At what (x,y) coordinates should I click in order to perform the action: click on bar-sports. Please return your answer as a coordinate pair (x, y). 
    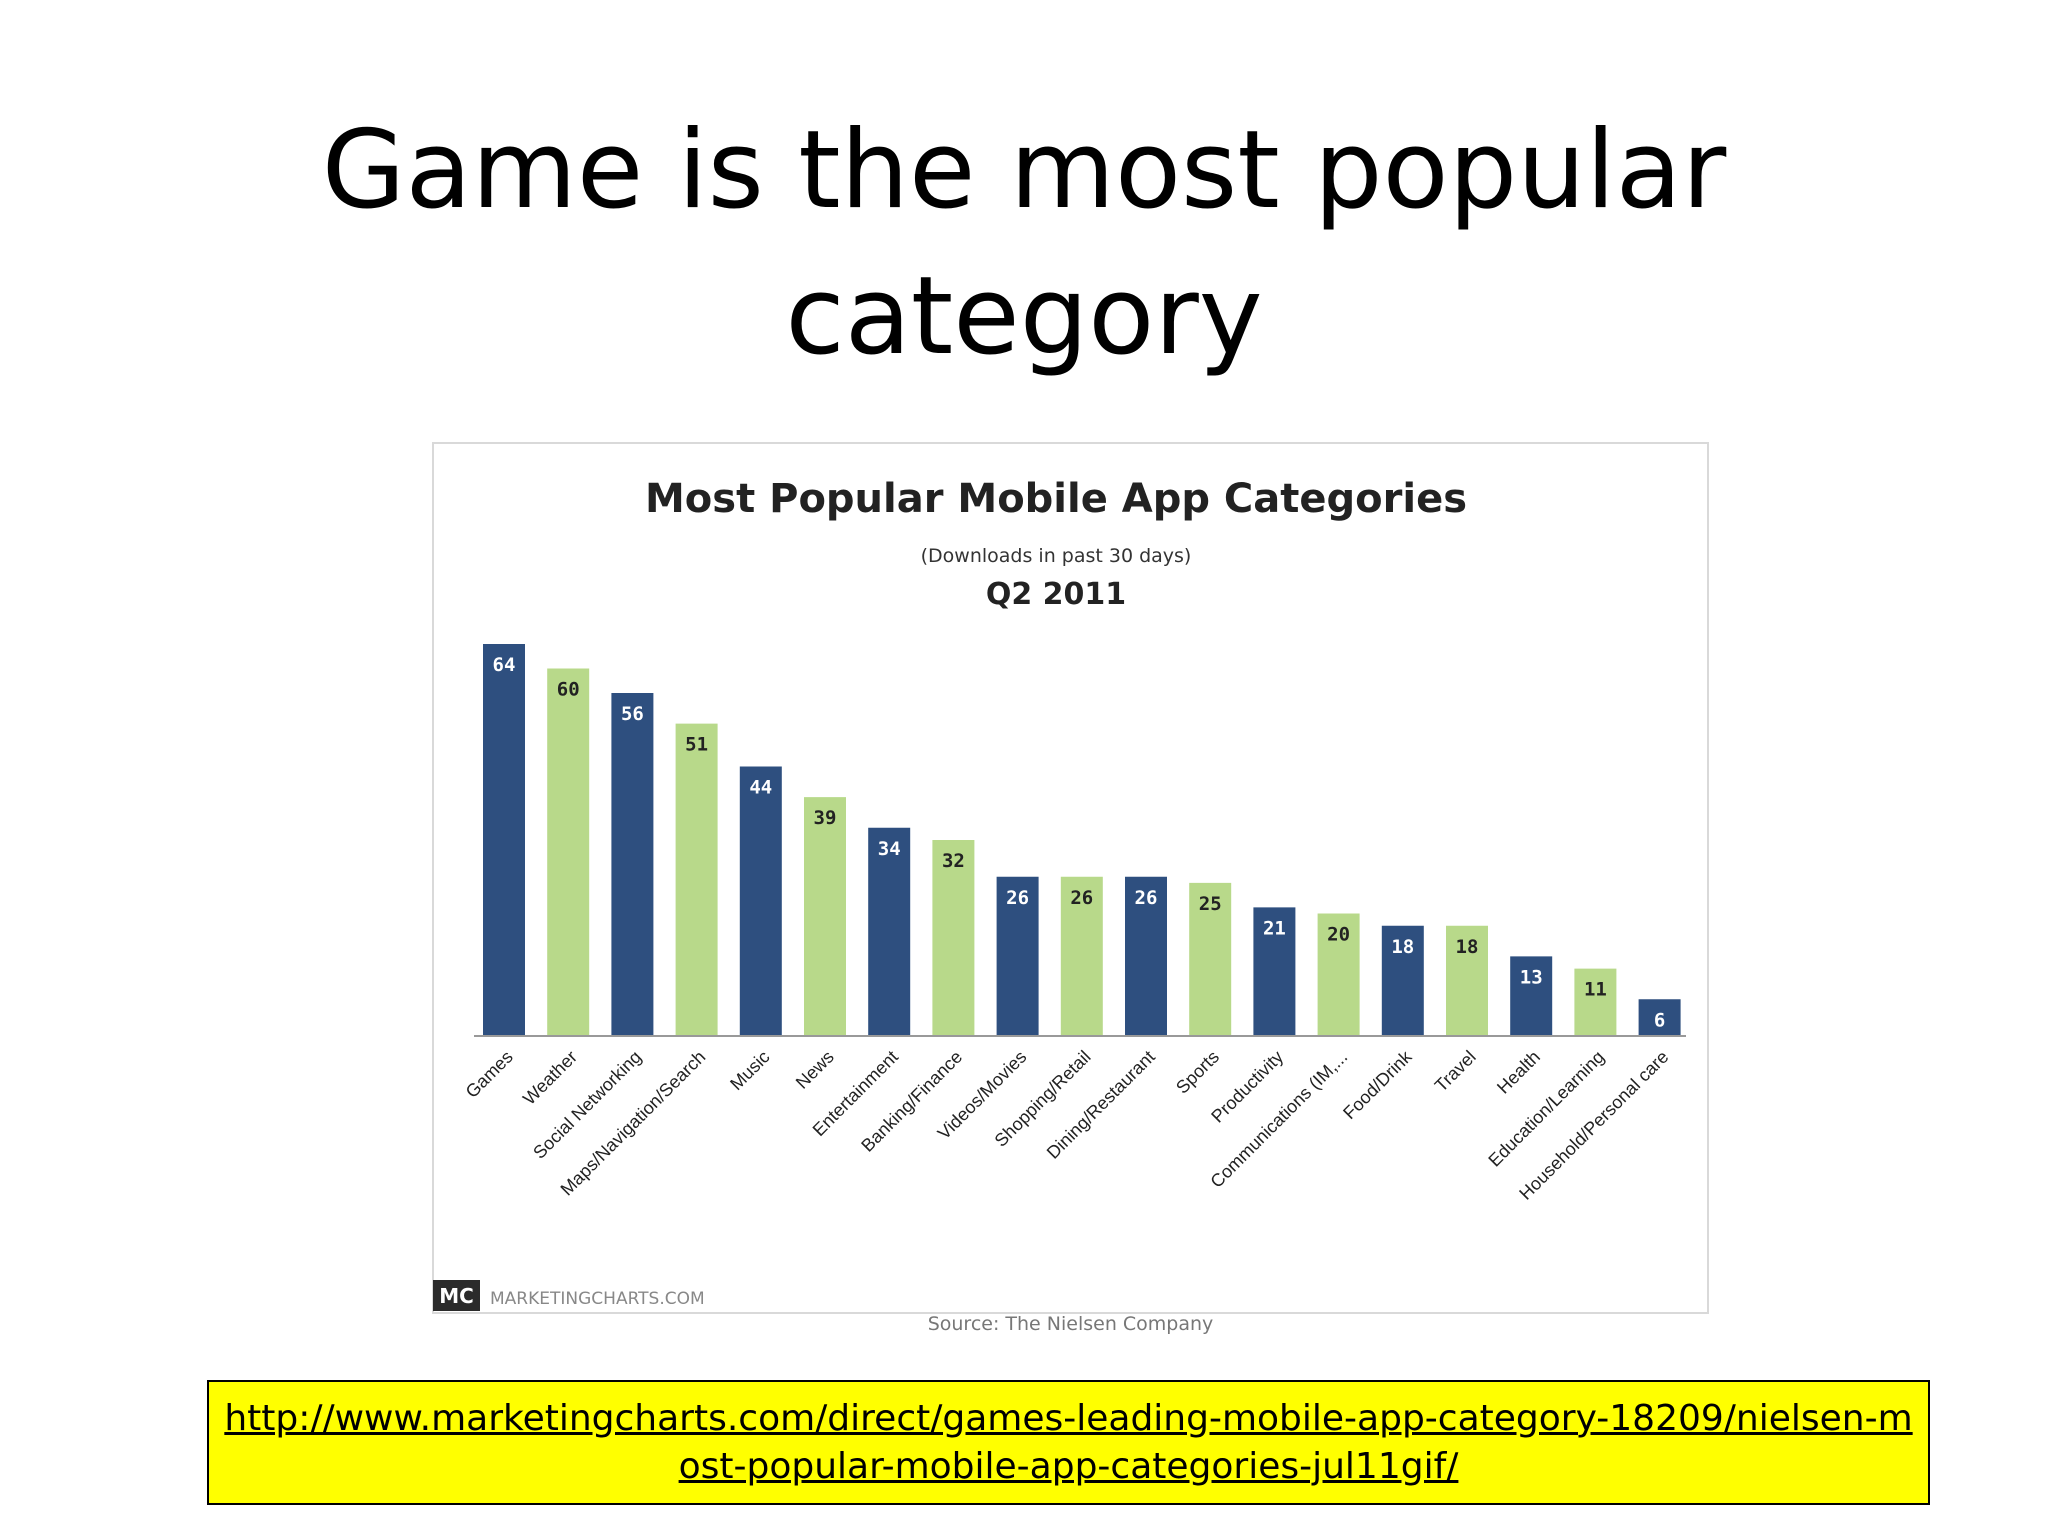
    Looking at the image, I should click on (1210, 959).